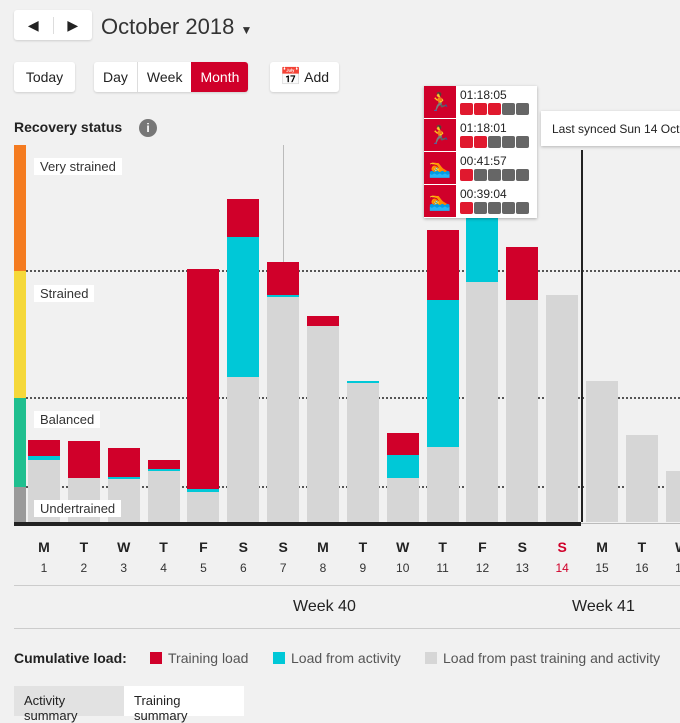 Image resolution: width=680 pixels, height=723 pixels. What do you see at coordinates (283, 568) in the screenshot?
I see `date-label: 7` at bounding box center [283, 568].